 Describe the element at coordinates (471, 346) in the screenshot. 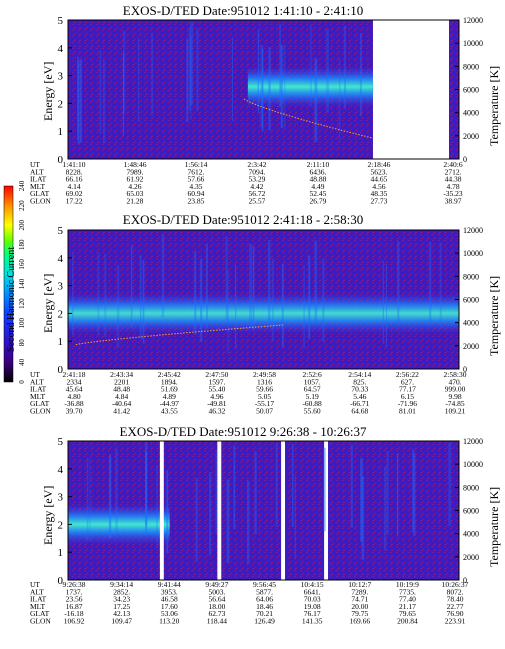

I see `temperature-tick-label: 2000` at that location.